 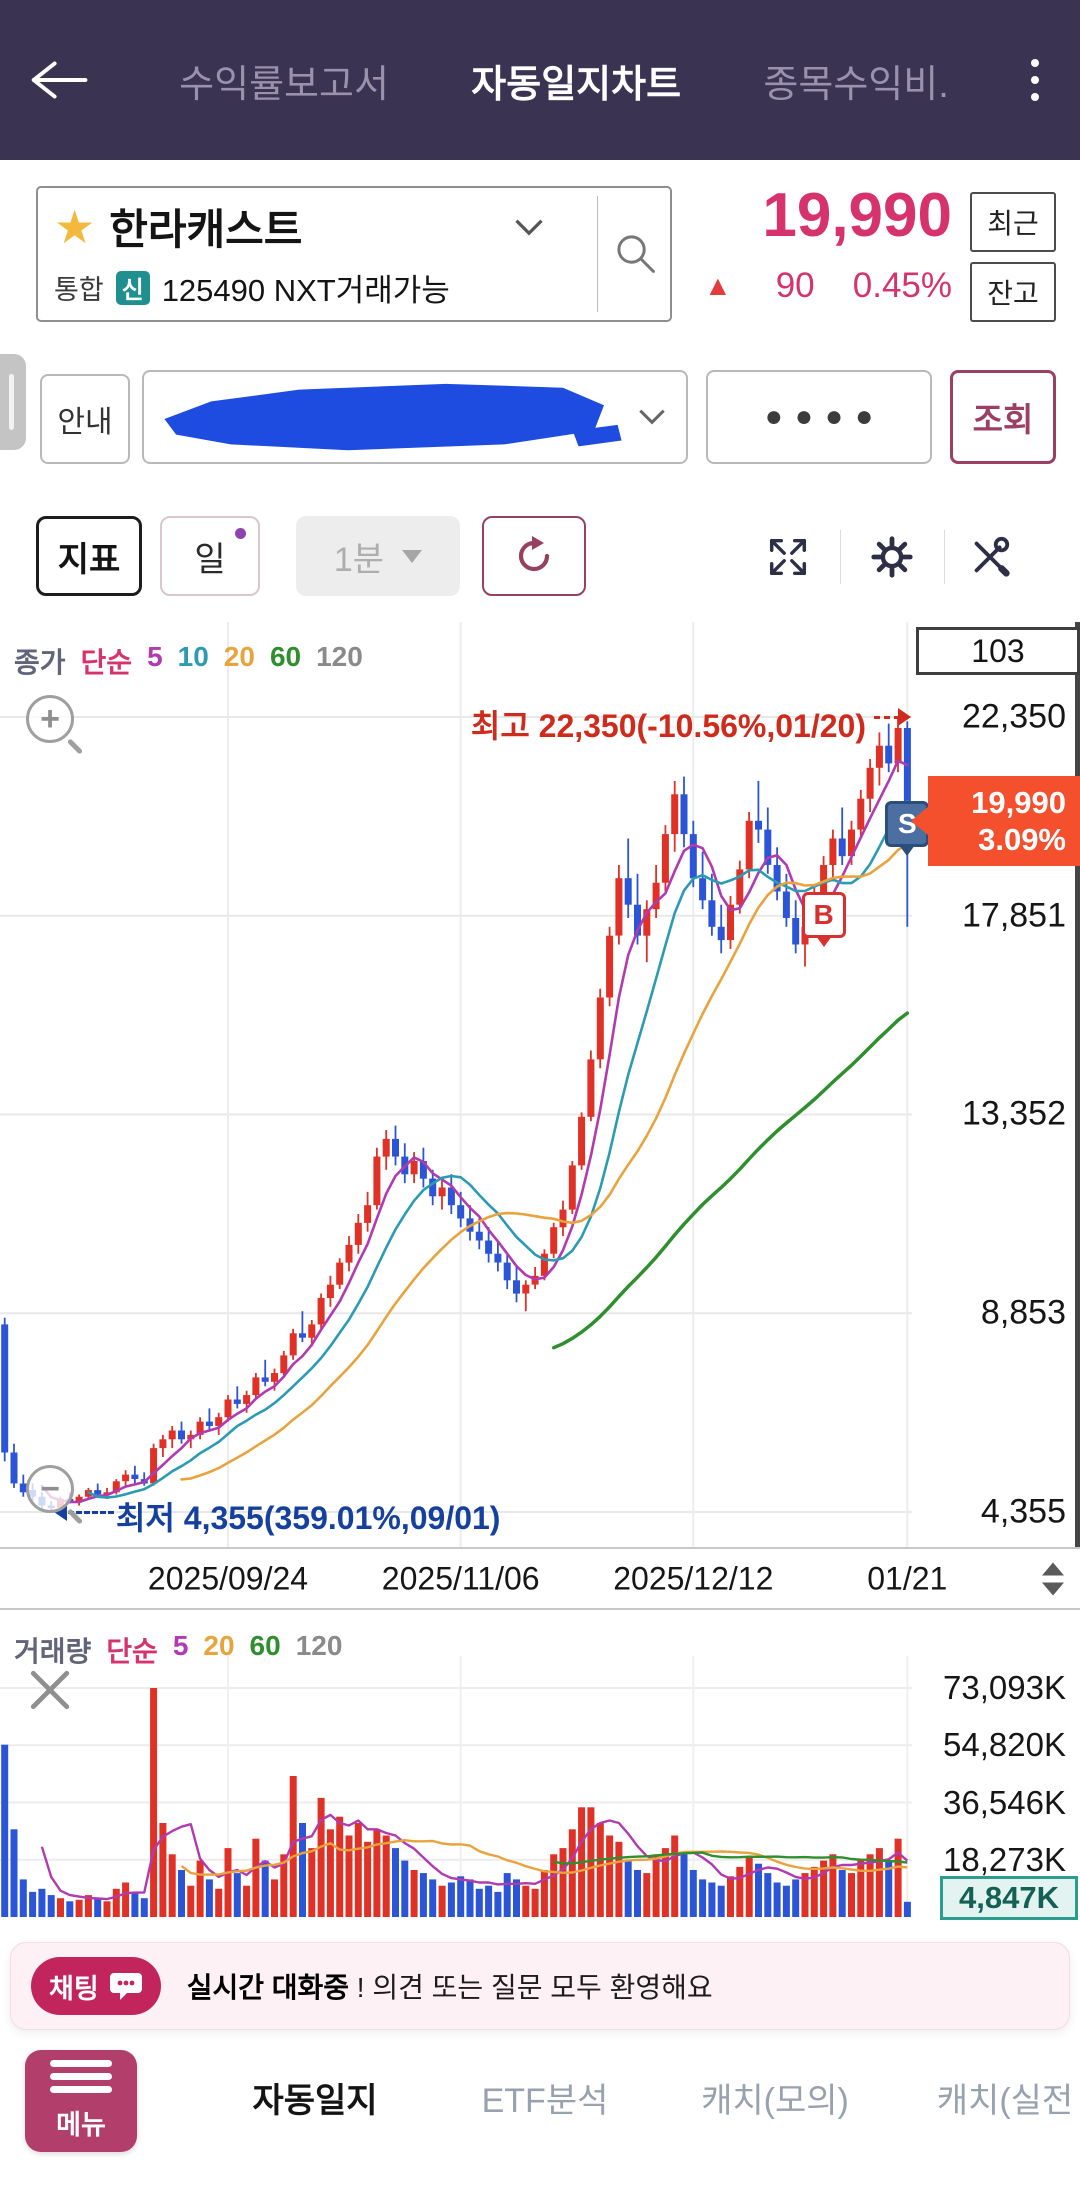 I want to click on tab-auto-journal: 자동일지, so click(x=315, y=2101).